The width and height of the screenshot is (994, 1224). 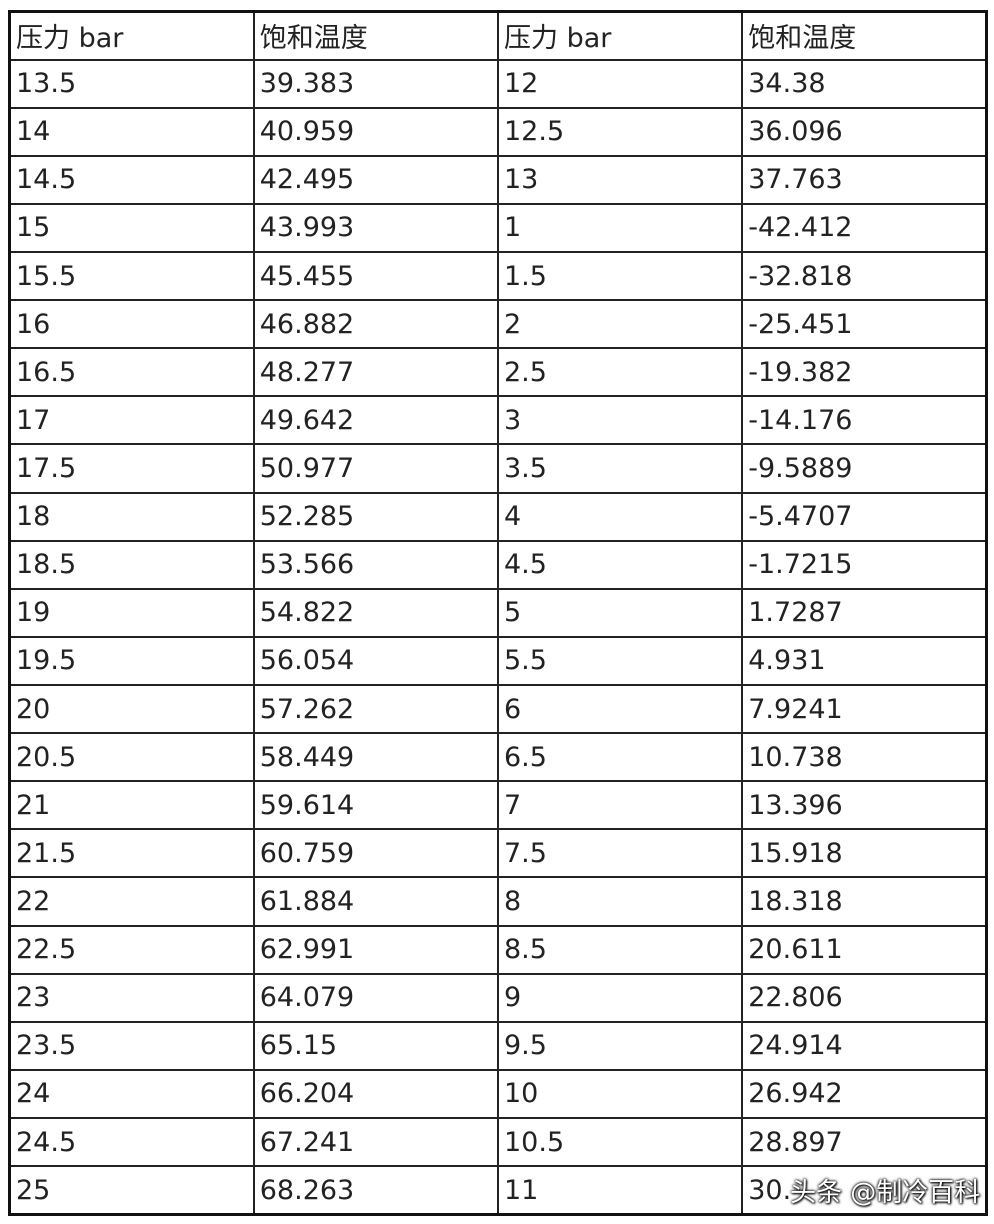 I want to click on cell: 30., so click(x=864, y=1190).